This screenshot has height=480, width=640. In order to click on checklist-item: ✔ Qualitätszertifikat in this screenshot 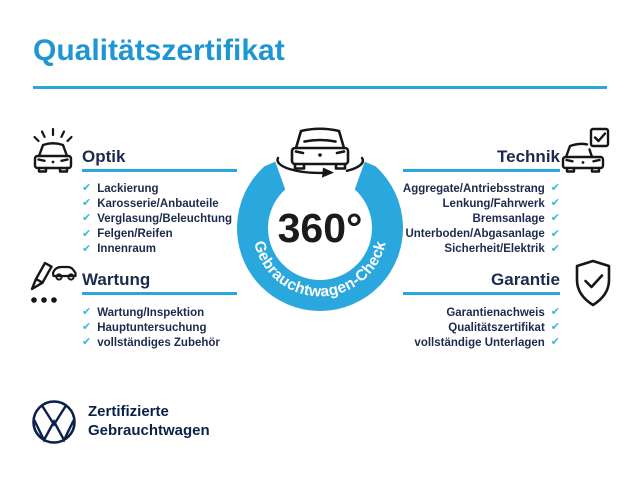, I will do `click(504, 327)`.